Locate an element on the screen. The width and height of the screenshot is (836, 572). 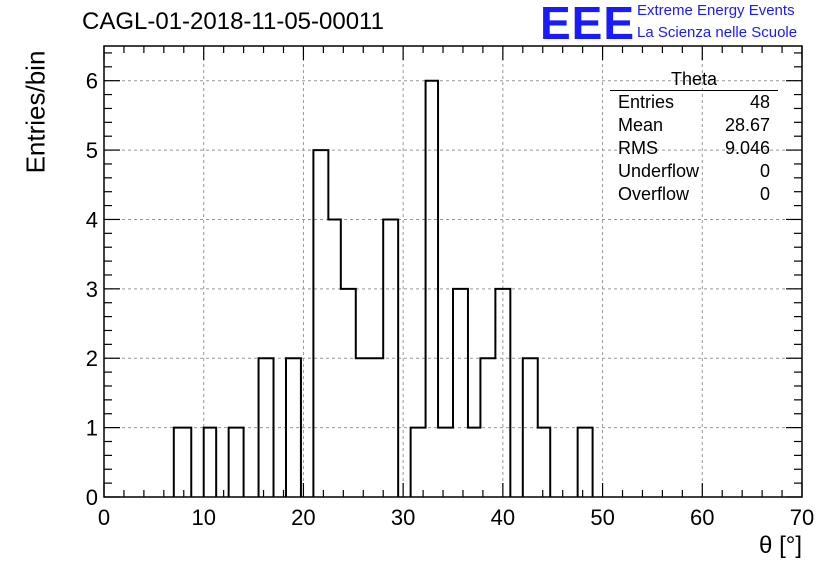
x-tick-label: 0 is located at coordinates (104, 517).